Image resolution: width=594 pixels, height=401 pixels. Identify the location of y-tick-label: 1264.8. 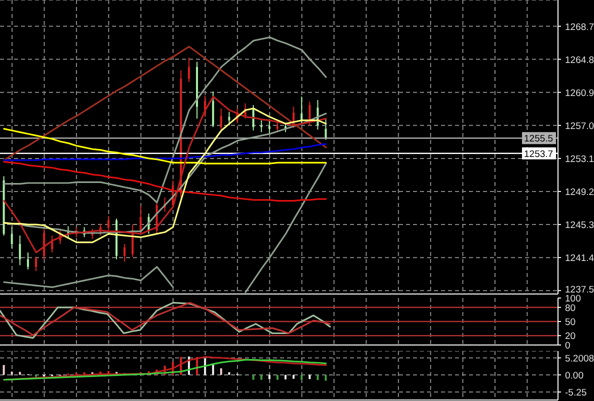
(579, 60).